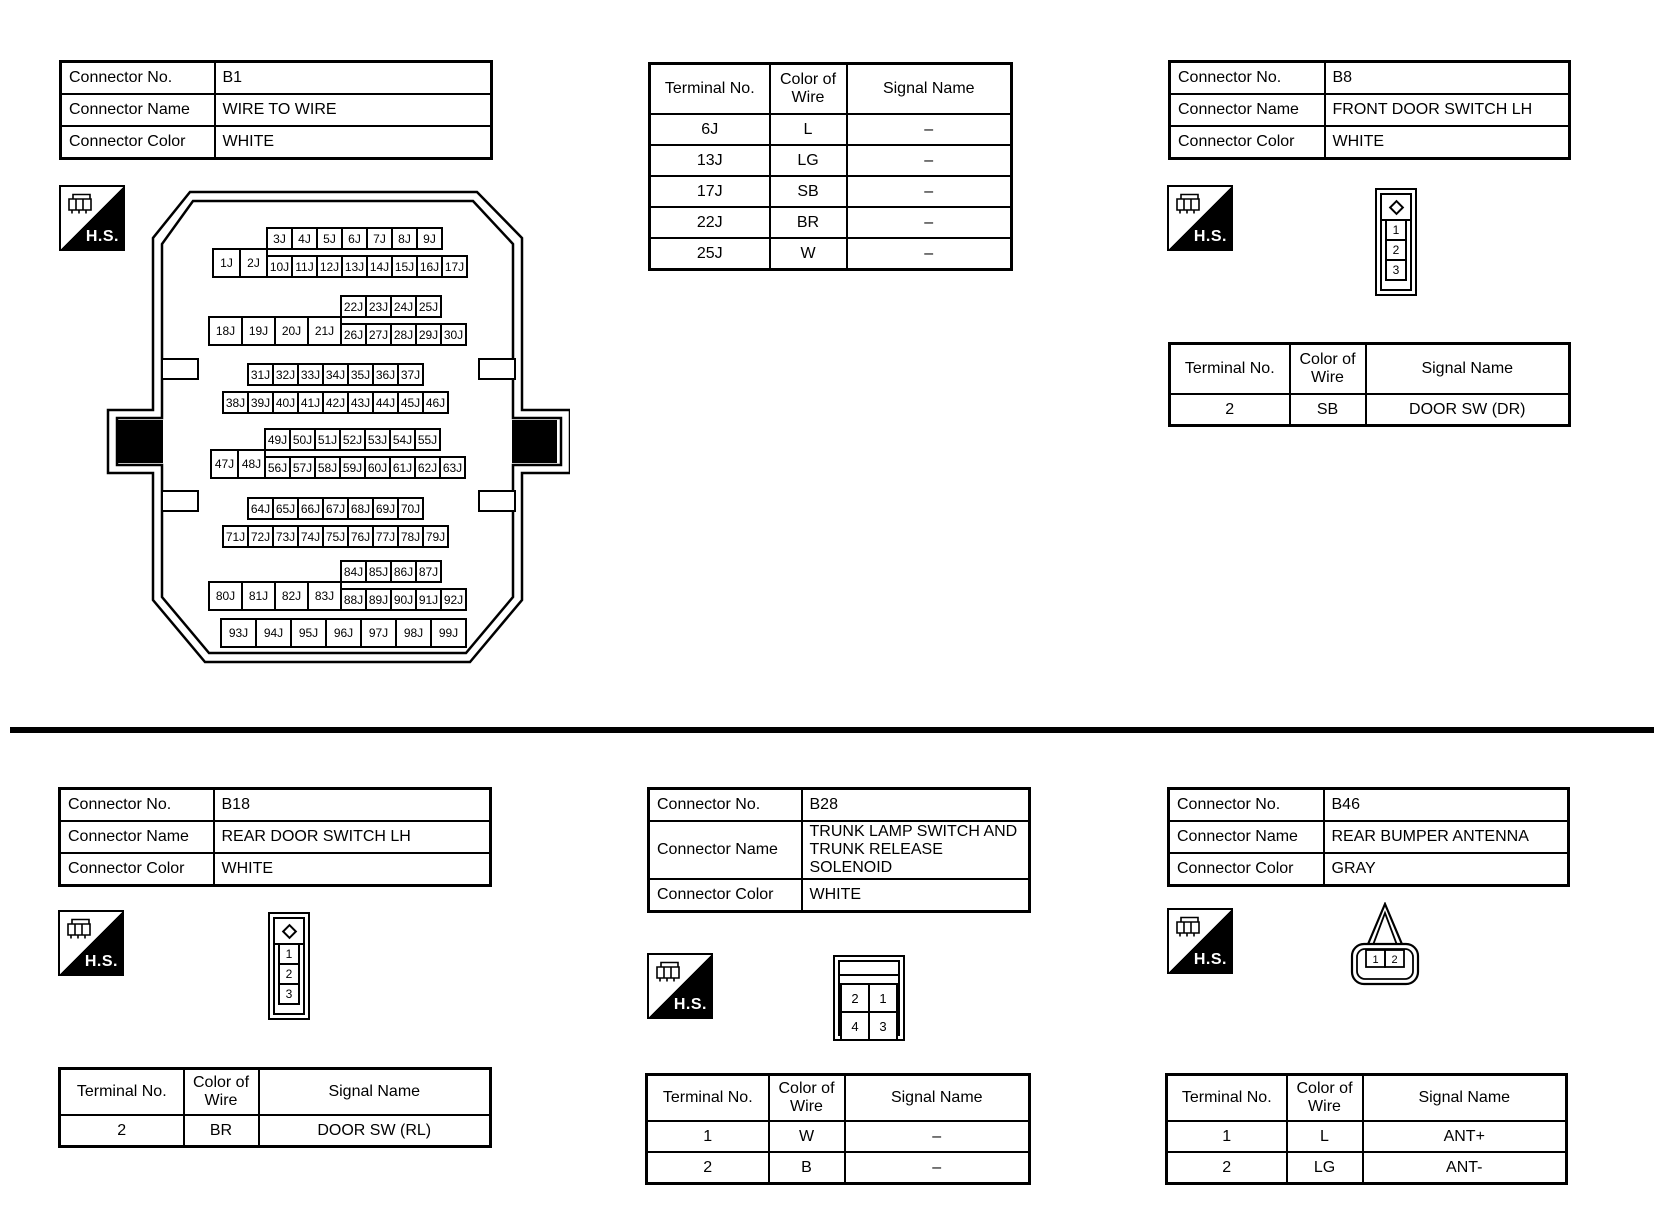  What do you see at coordinates (435, 536) in the screenshot?
I see `pin-79J: 79J` at bounding box center [435, 536].